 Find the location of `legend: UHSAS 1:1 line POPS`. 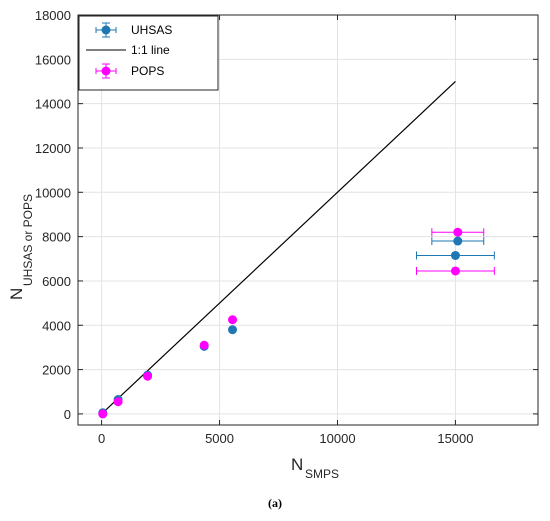

legend: UHSAS 1:1 line POPS is located at coordinates (148, 53).